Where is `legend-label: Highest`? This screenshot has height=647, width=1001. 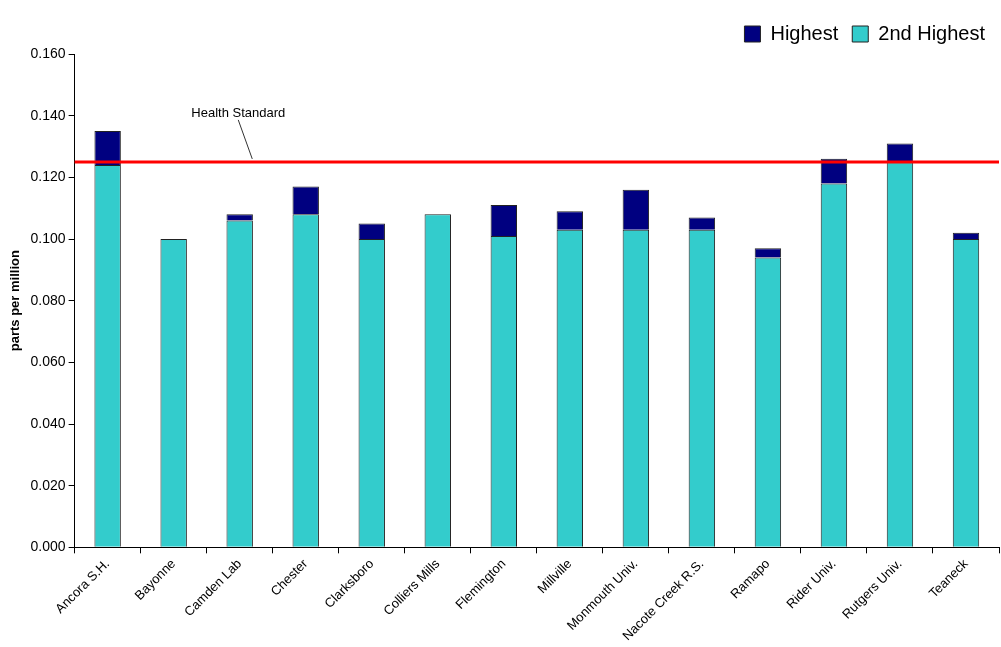 legend-label: Highest is located at coordinates (804, 32).